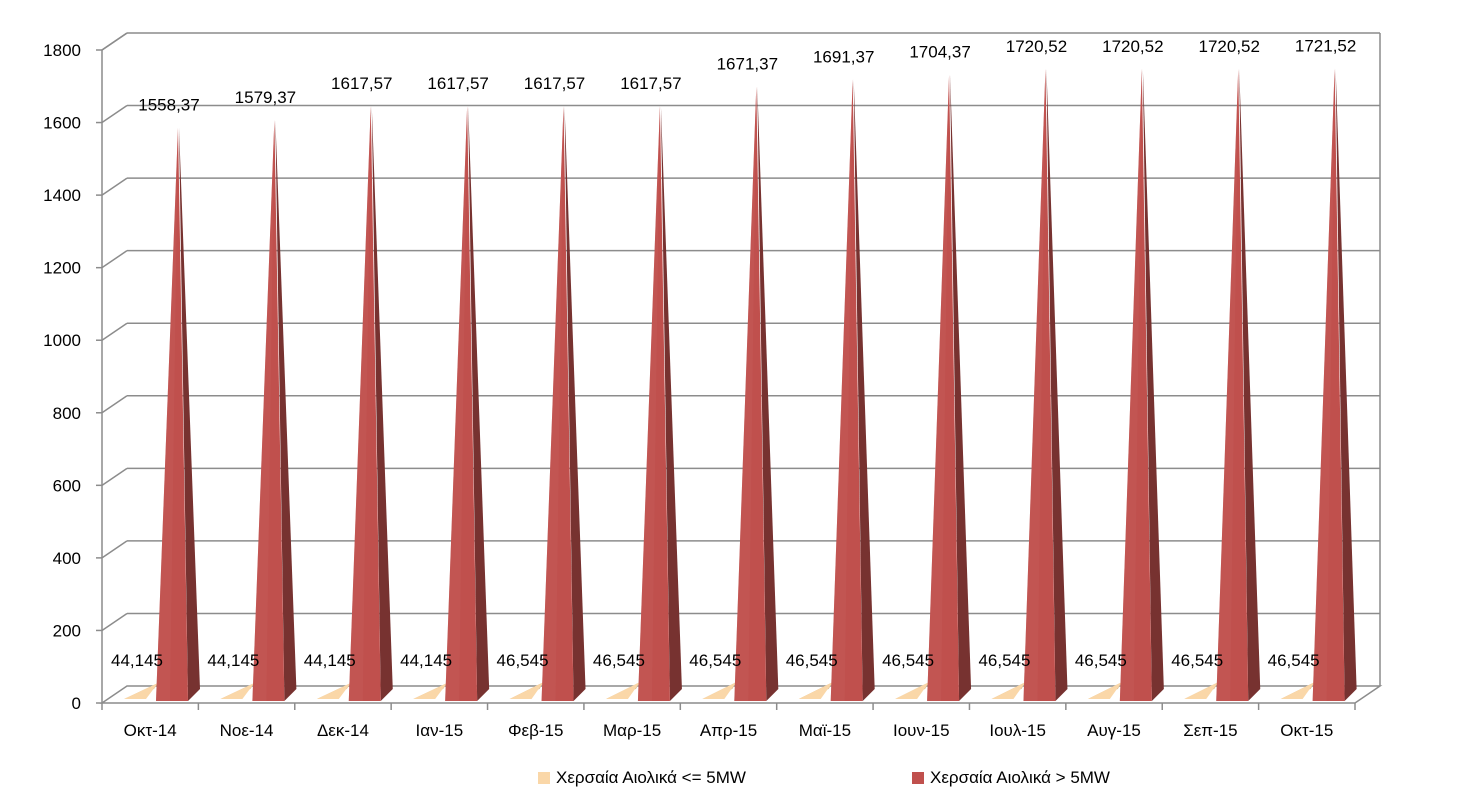  I want to click on data-label-series-2: 1671,37, so click(747, 64).